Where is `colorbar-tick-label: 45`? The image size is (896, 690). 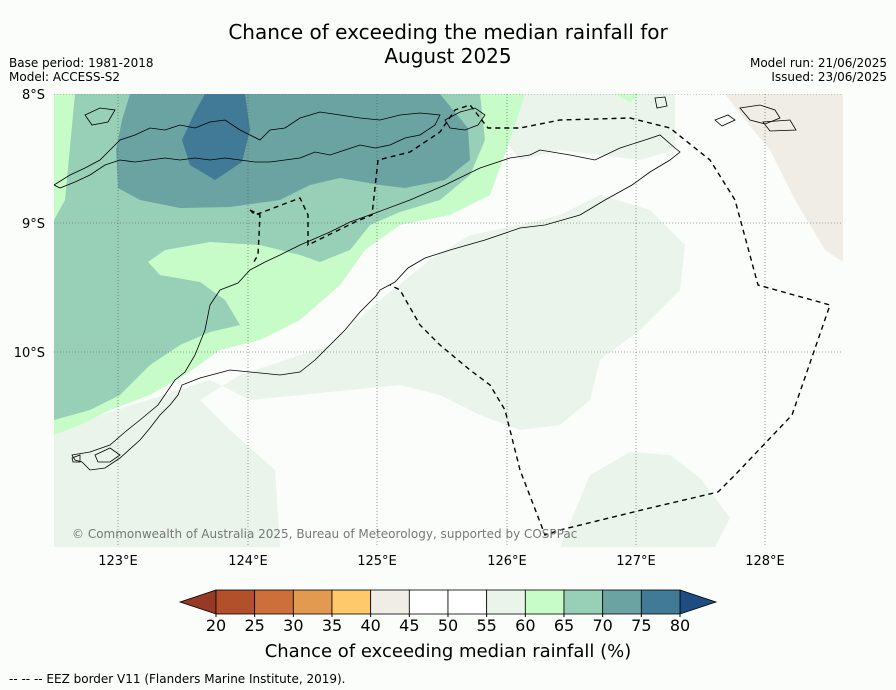 colorbar-tick-label: 45 is located at coordinates (409, 625).